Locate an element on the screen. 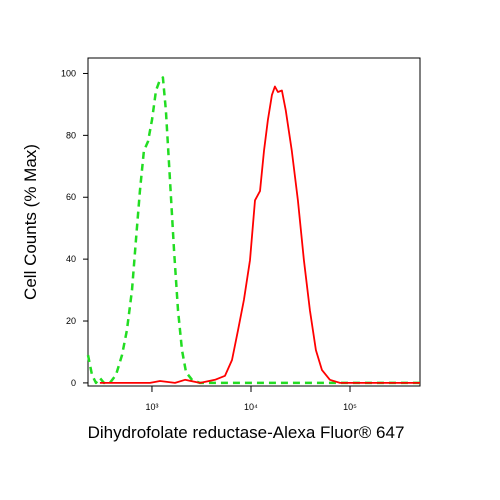 This screenshot has width=500, height=500. x-axis-label: Dihydrofolate reductase-Alexa Fluor® 647 is located at coordinates (246, 432).